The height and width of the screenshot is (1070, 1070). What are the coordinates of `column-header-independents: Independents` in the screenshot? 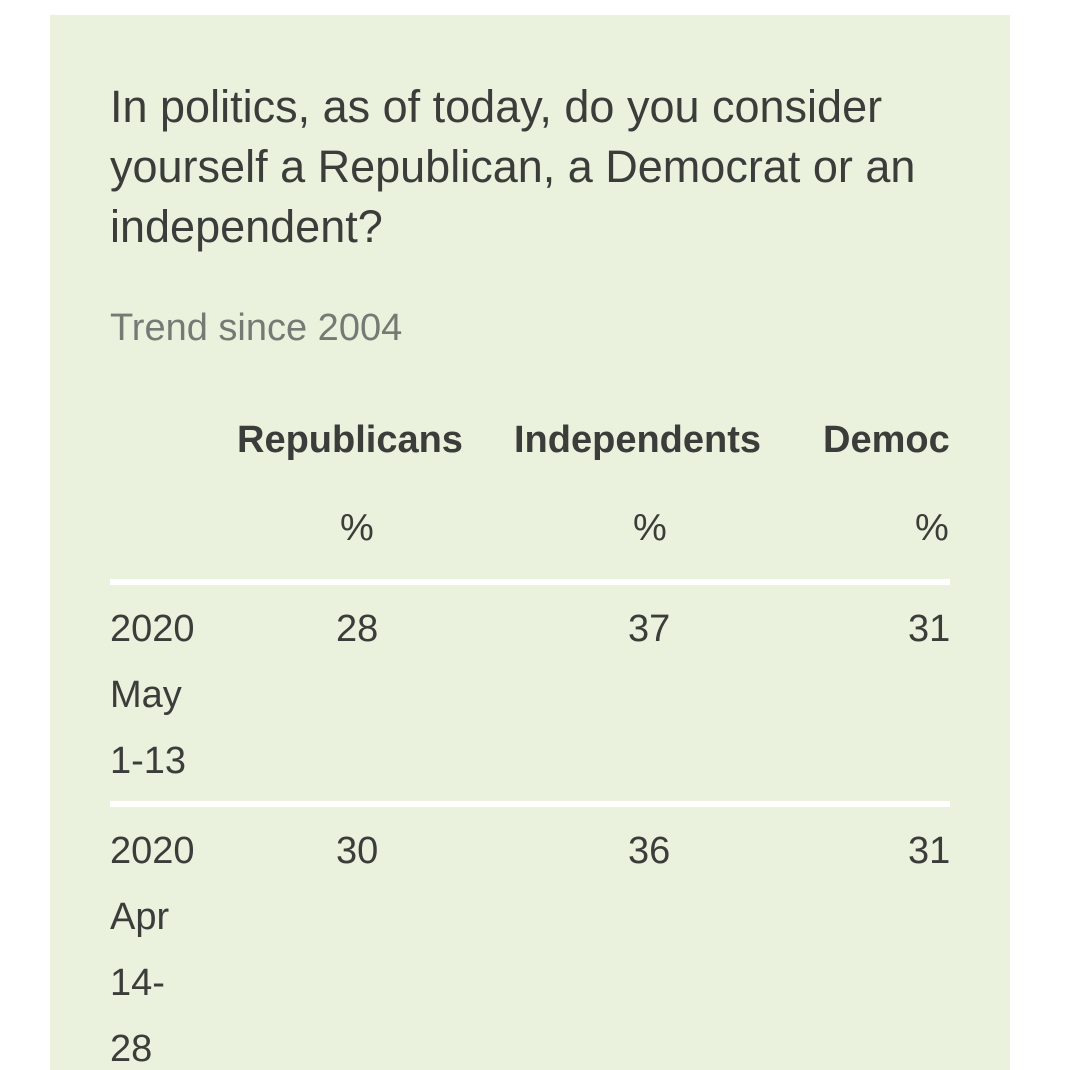 It's located at (638, 440).